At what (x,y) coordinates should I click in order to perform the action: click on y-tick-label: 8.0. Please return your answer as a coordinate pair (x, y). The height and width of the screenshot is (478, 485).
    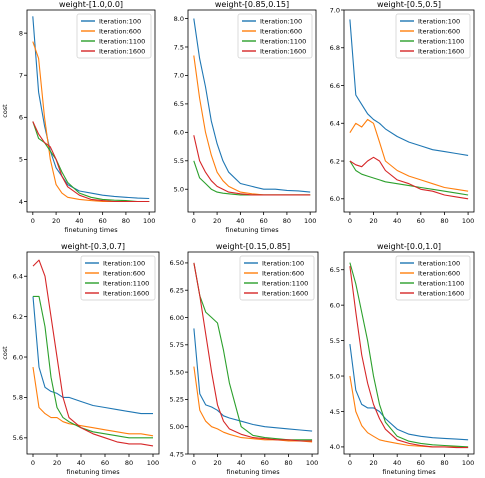
    Looking at the image, I should click on (179, 19).